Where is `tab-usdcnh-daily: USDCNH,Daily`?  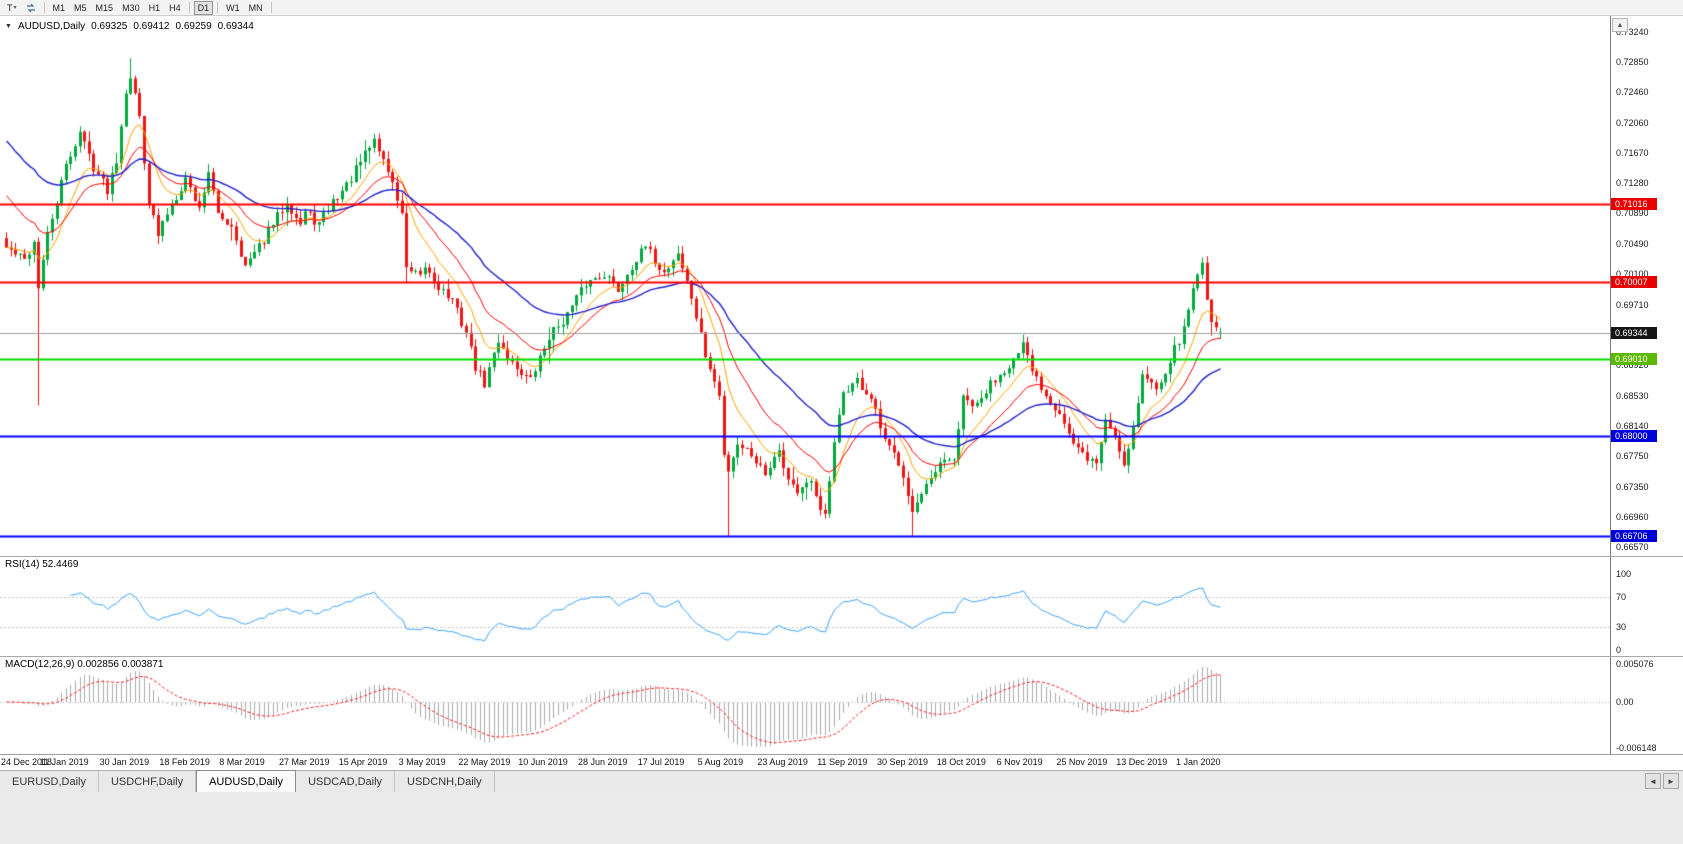
tab-usdcnh-daily: USDCNH,Daily is located at coordinates (445, 781).